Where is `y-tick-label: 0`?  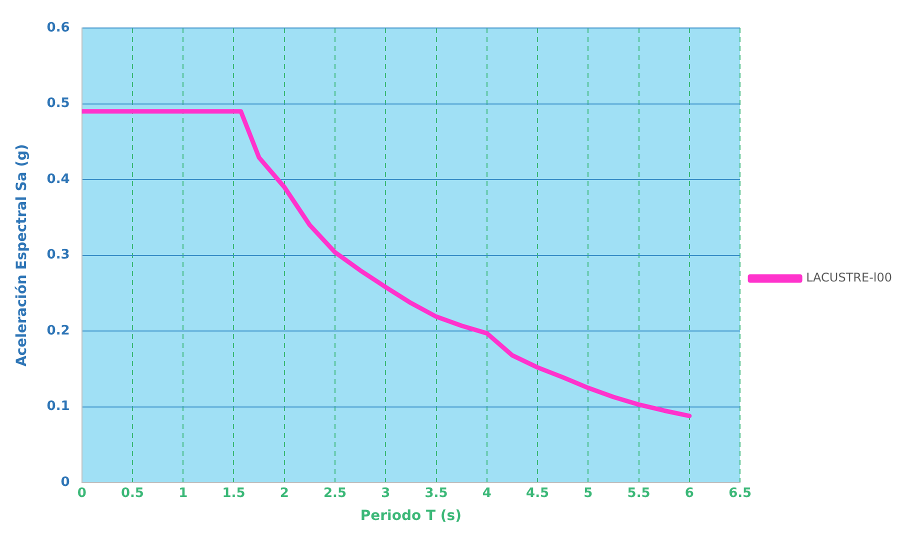 y-tick-label: 0 is located at coordinates (65, 482).